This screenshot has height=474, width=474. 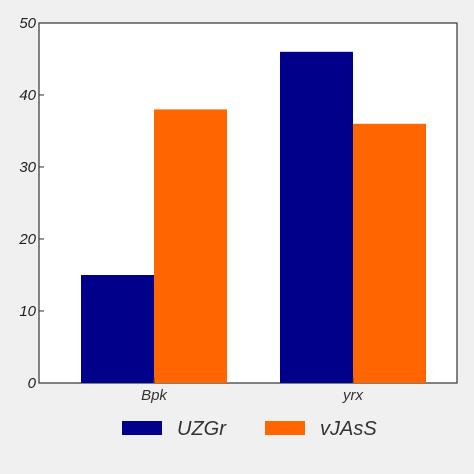 I want to click on y-tick-label: 40, so click(x=27, y=95).